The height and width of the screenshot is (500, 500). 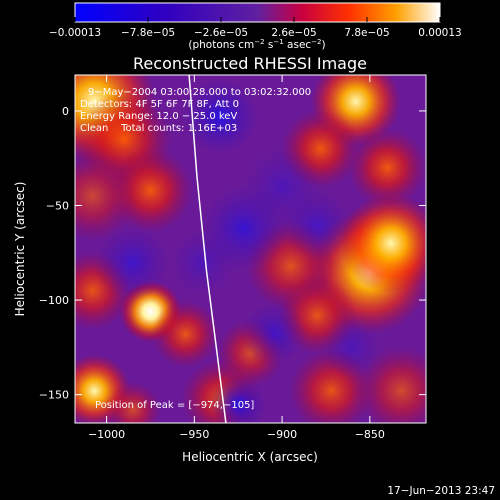 I want to click on colorbar-tick-label: −2.6e−05, so click(x=221, y=33).